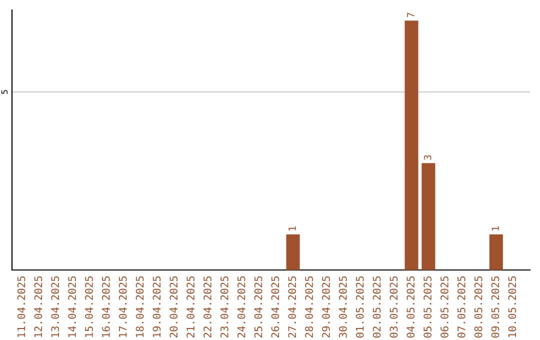  What do you see at coordinates (478, 307) in the screenshot?
I see `x-tick-label: 08.05.2025` at bounding box center [478, 307].